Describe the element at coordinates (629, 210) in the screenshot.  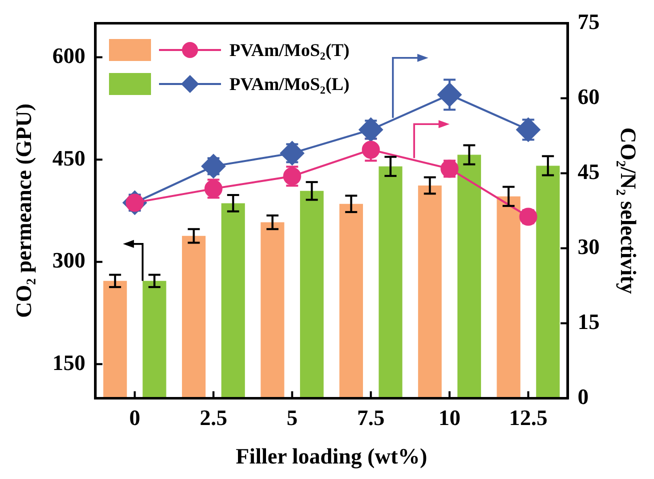
I see `y2-axis-title: CO₂/N₂ selectivity` at that location.